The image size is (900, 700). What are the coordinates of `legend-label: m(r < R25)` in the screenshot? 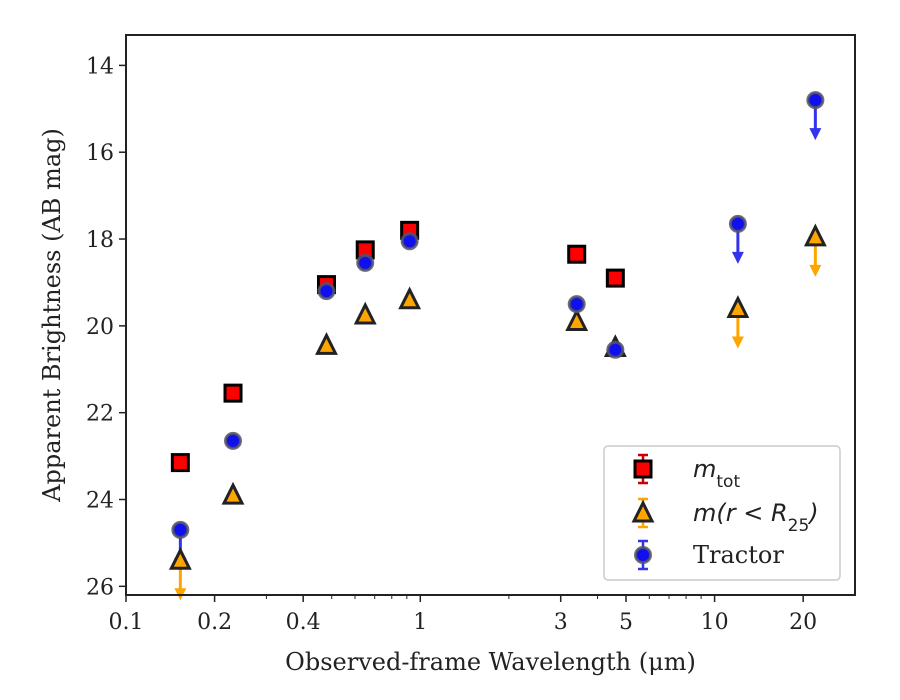 It's located at (756, 517).